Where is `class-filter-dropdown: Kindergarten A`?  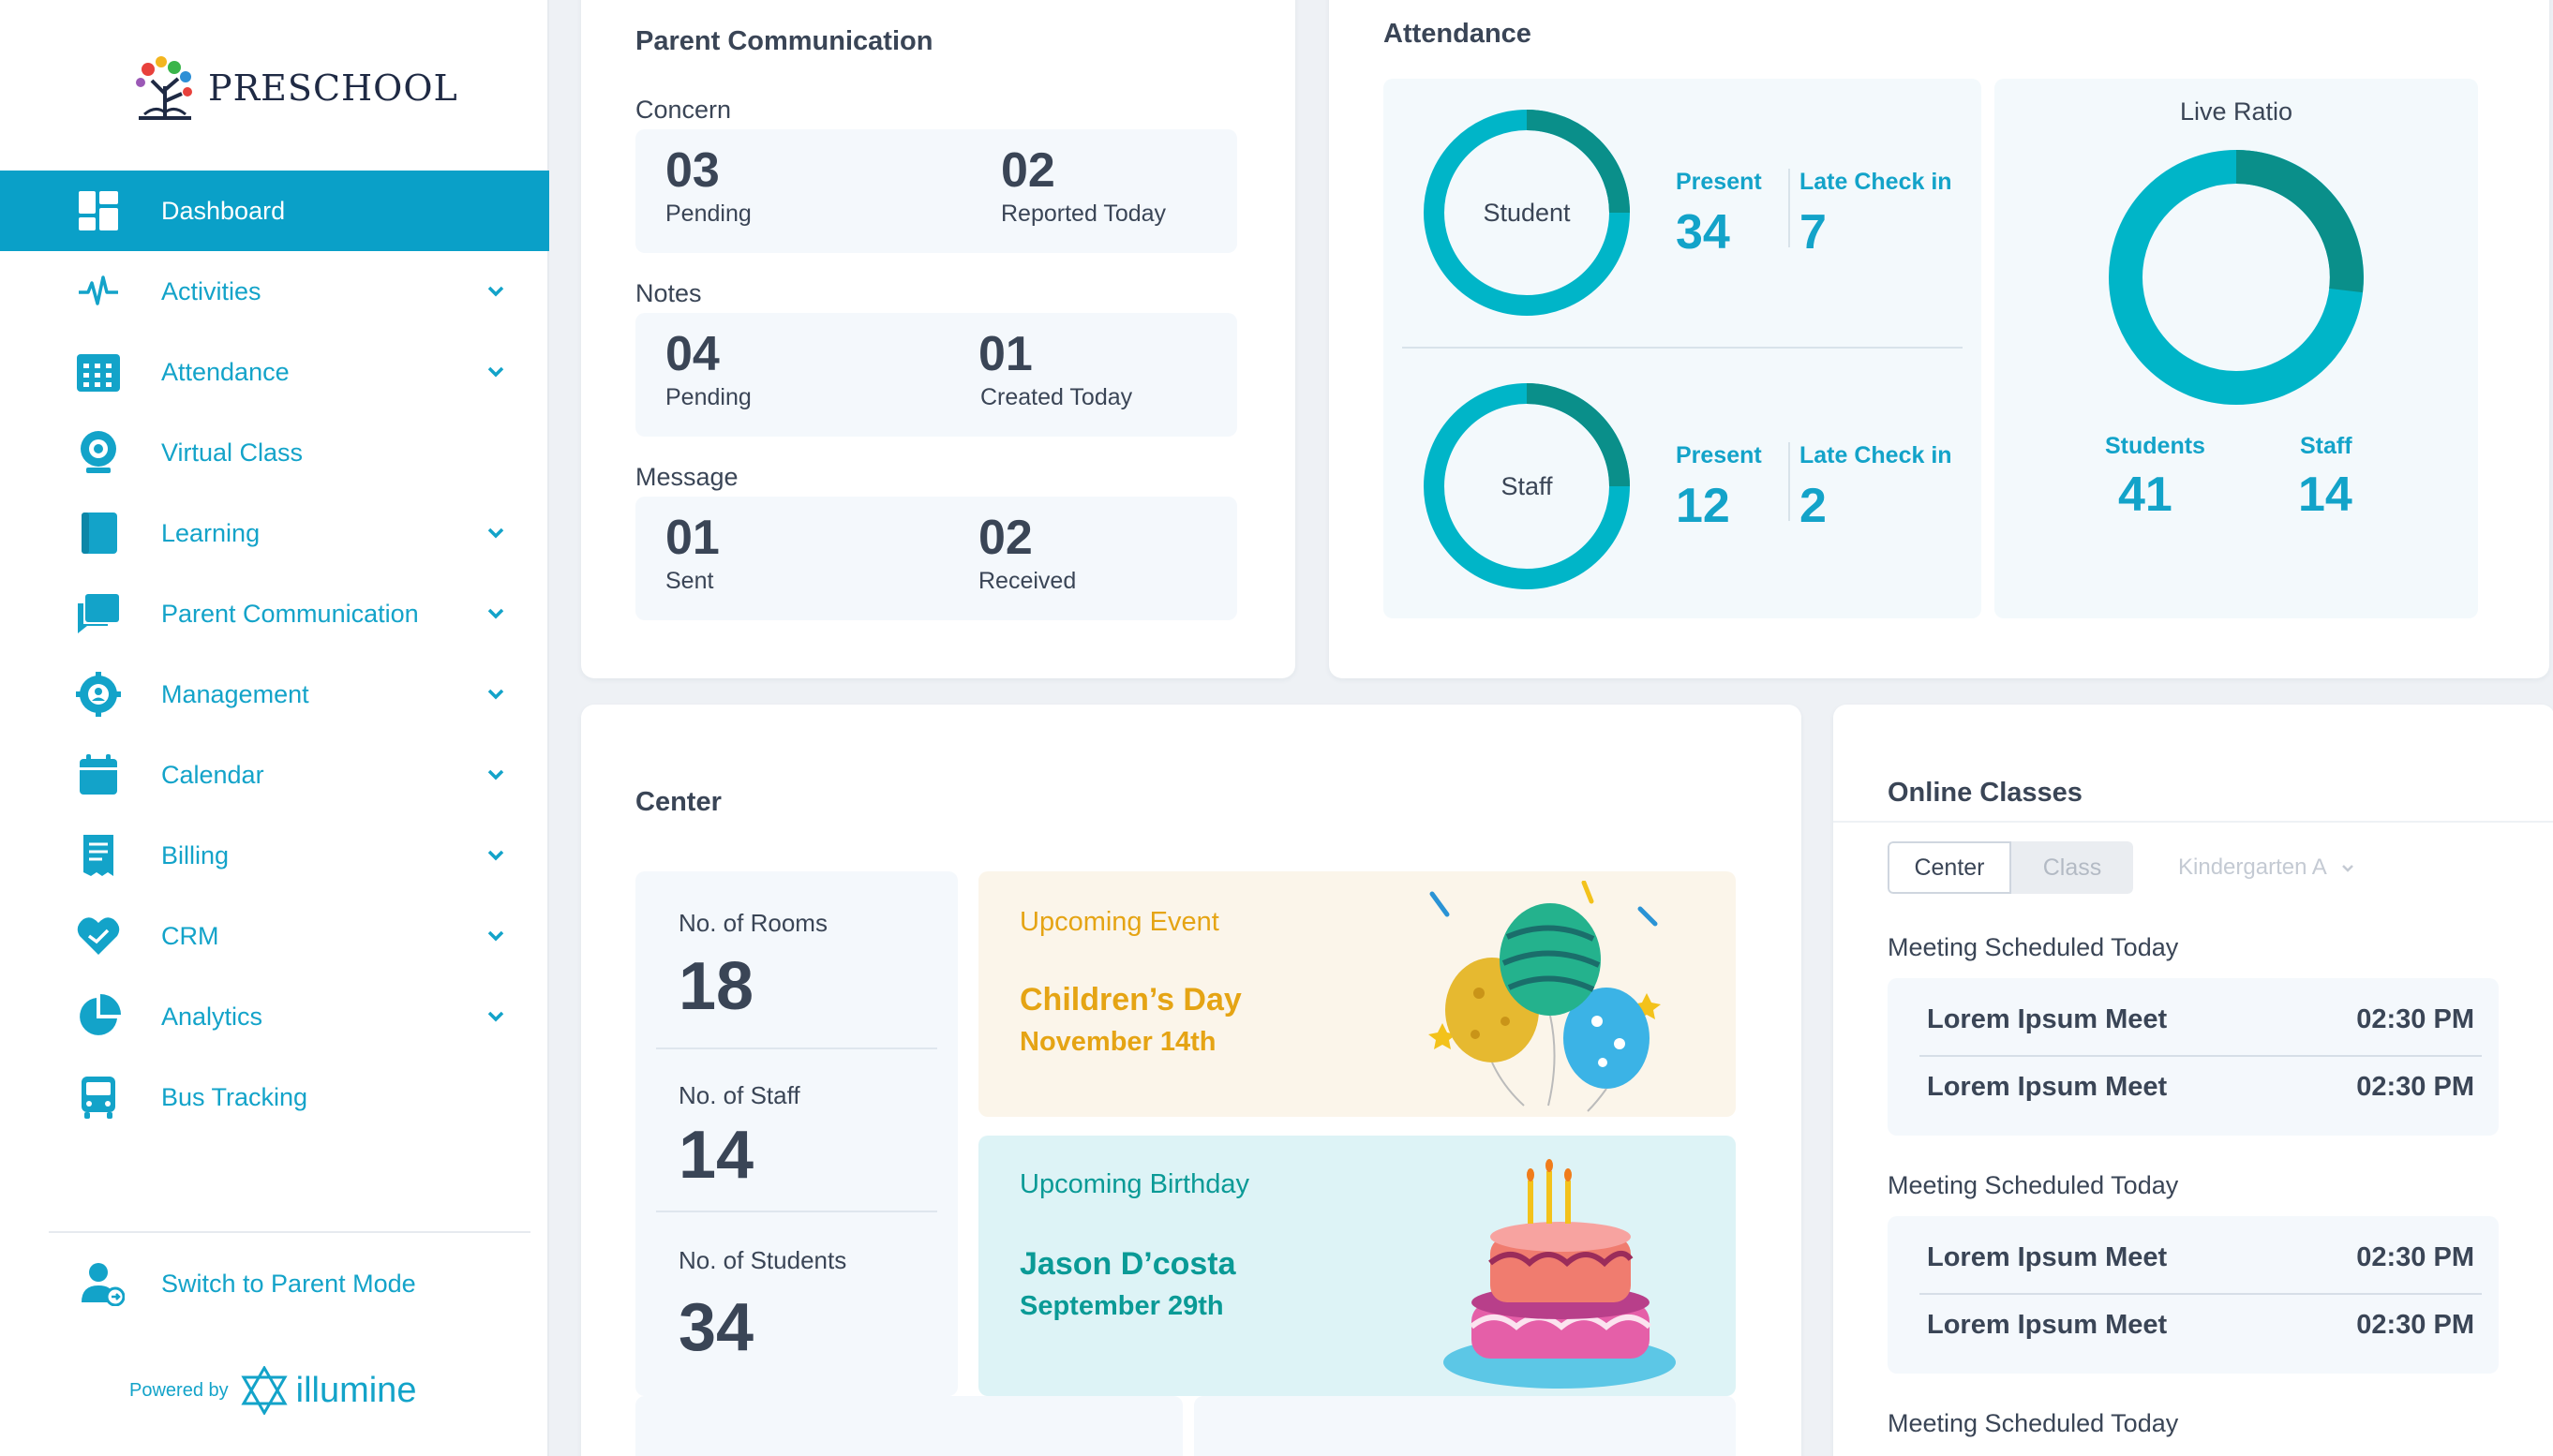
class-filter-dropdown: Kindergarten A is located at coordinates (2267, 867).